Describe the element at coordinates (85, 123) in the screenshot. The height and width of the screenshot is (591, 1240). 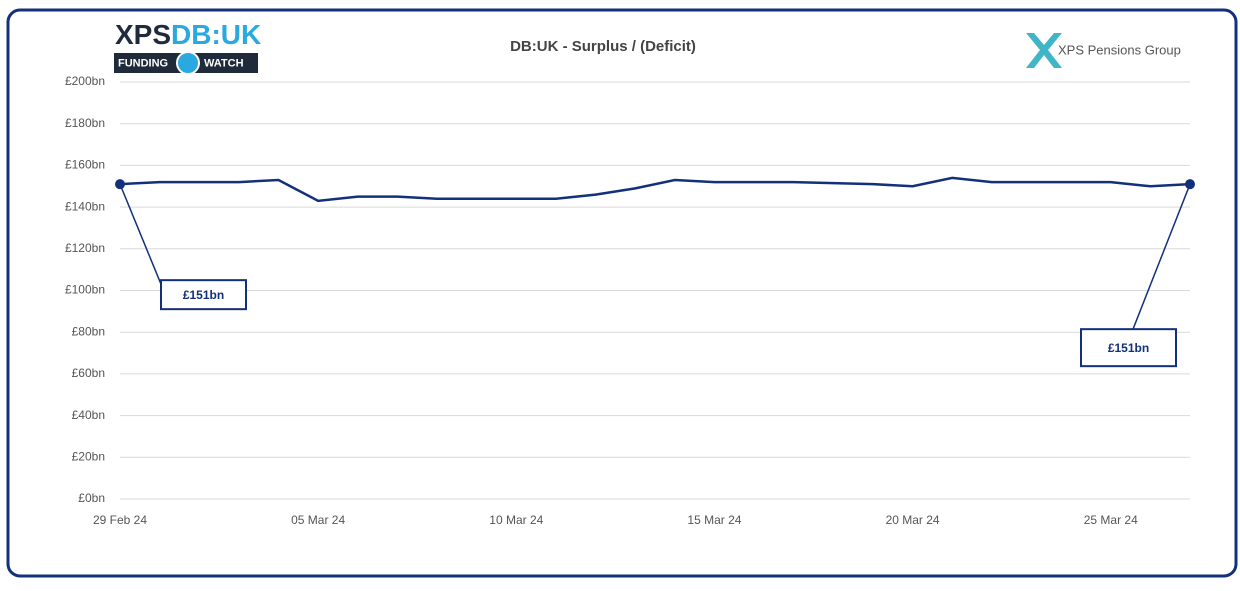
I see `y-tick-label: £180bn` at that location.